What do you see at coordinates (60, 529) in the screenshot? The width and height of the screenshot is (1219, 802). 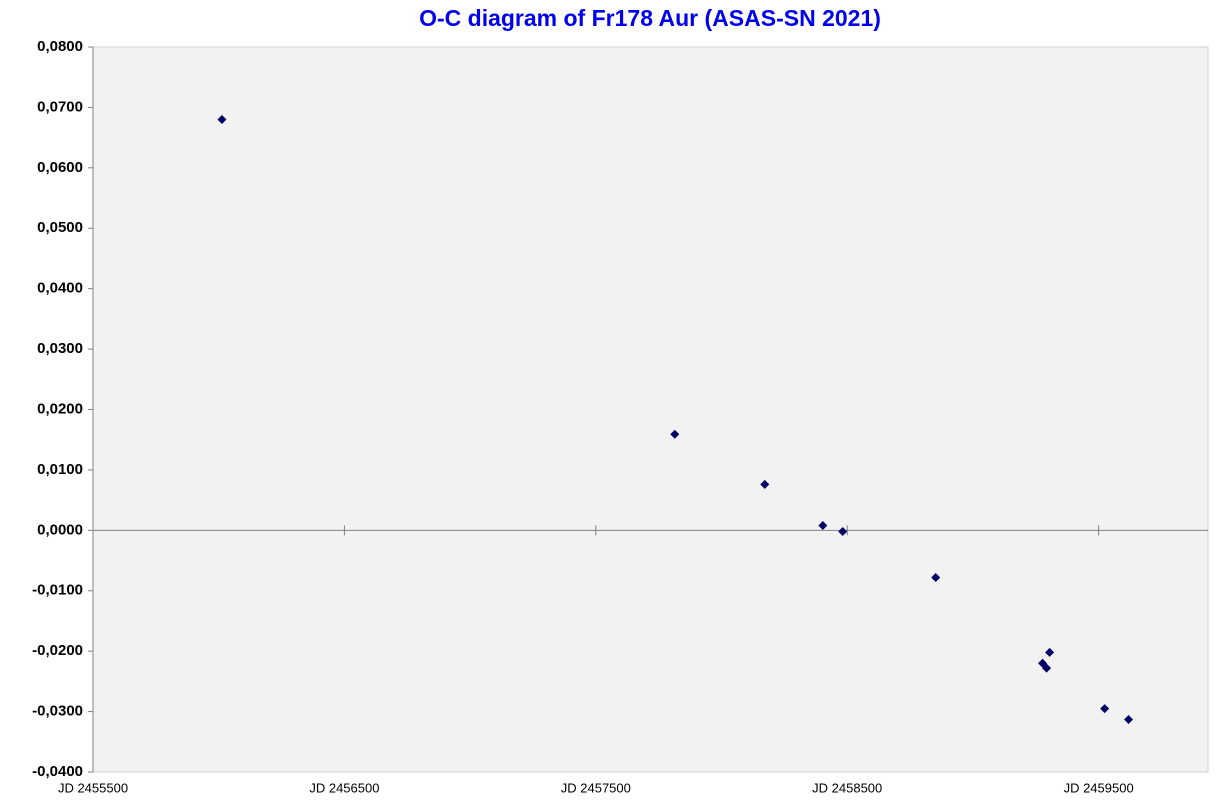 I see `y-tick-label: 0,0000` at bounding box center [60, 529].